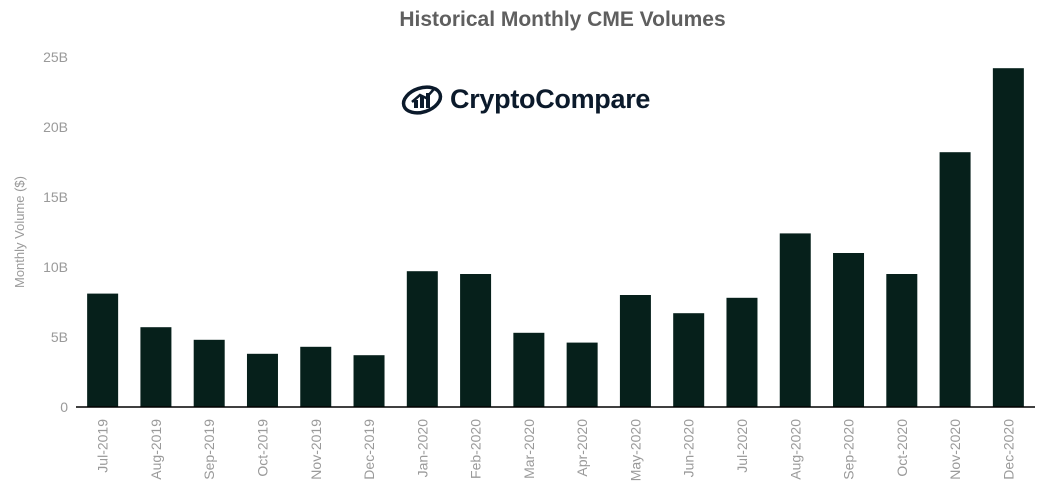 Image resolution: width=1039 pixels, height=492 pixels. Describe the element at coordinates (55, 197) in the screenshot. I see `y-tick-label: 15B` at that location.